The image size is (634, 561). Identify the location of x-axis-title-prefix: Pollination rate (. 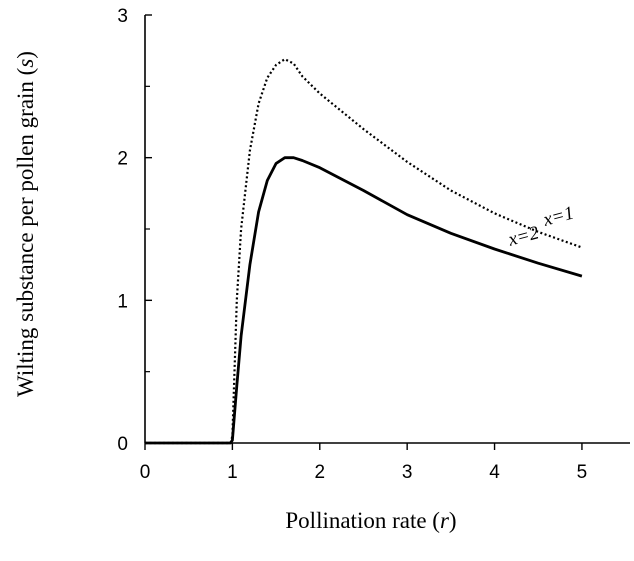
(362, 520).